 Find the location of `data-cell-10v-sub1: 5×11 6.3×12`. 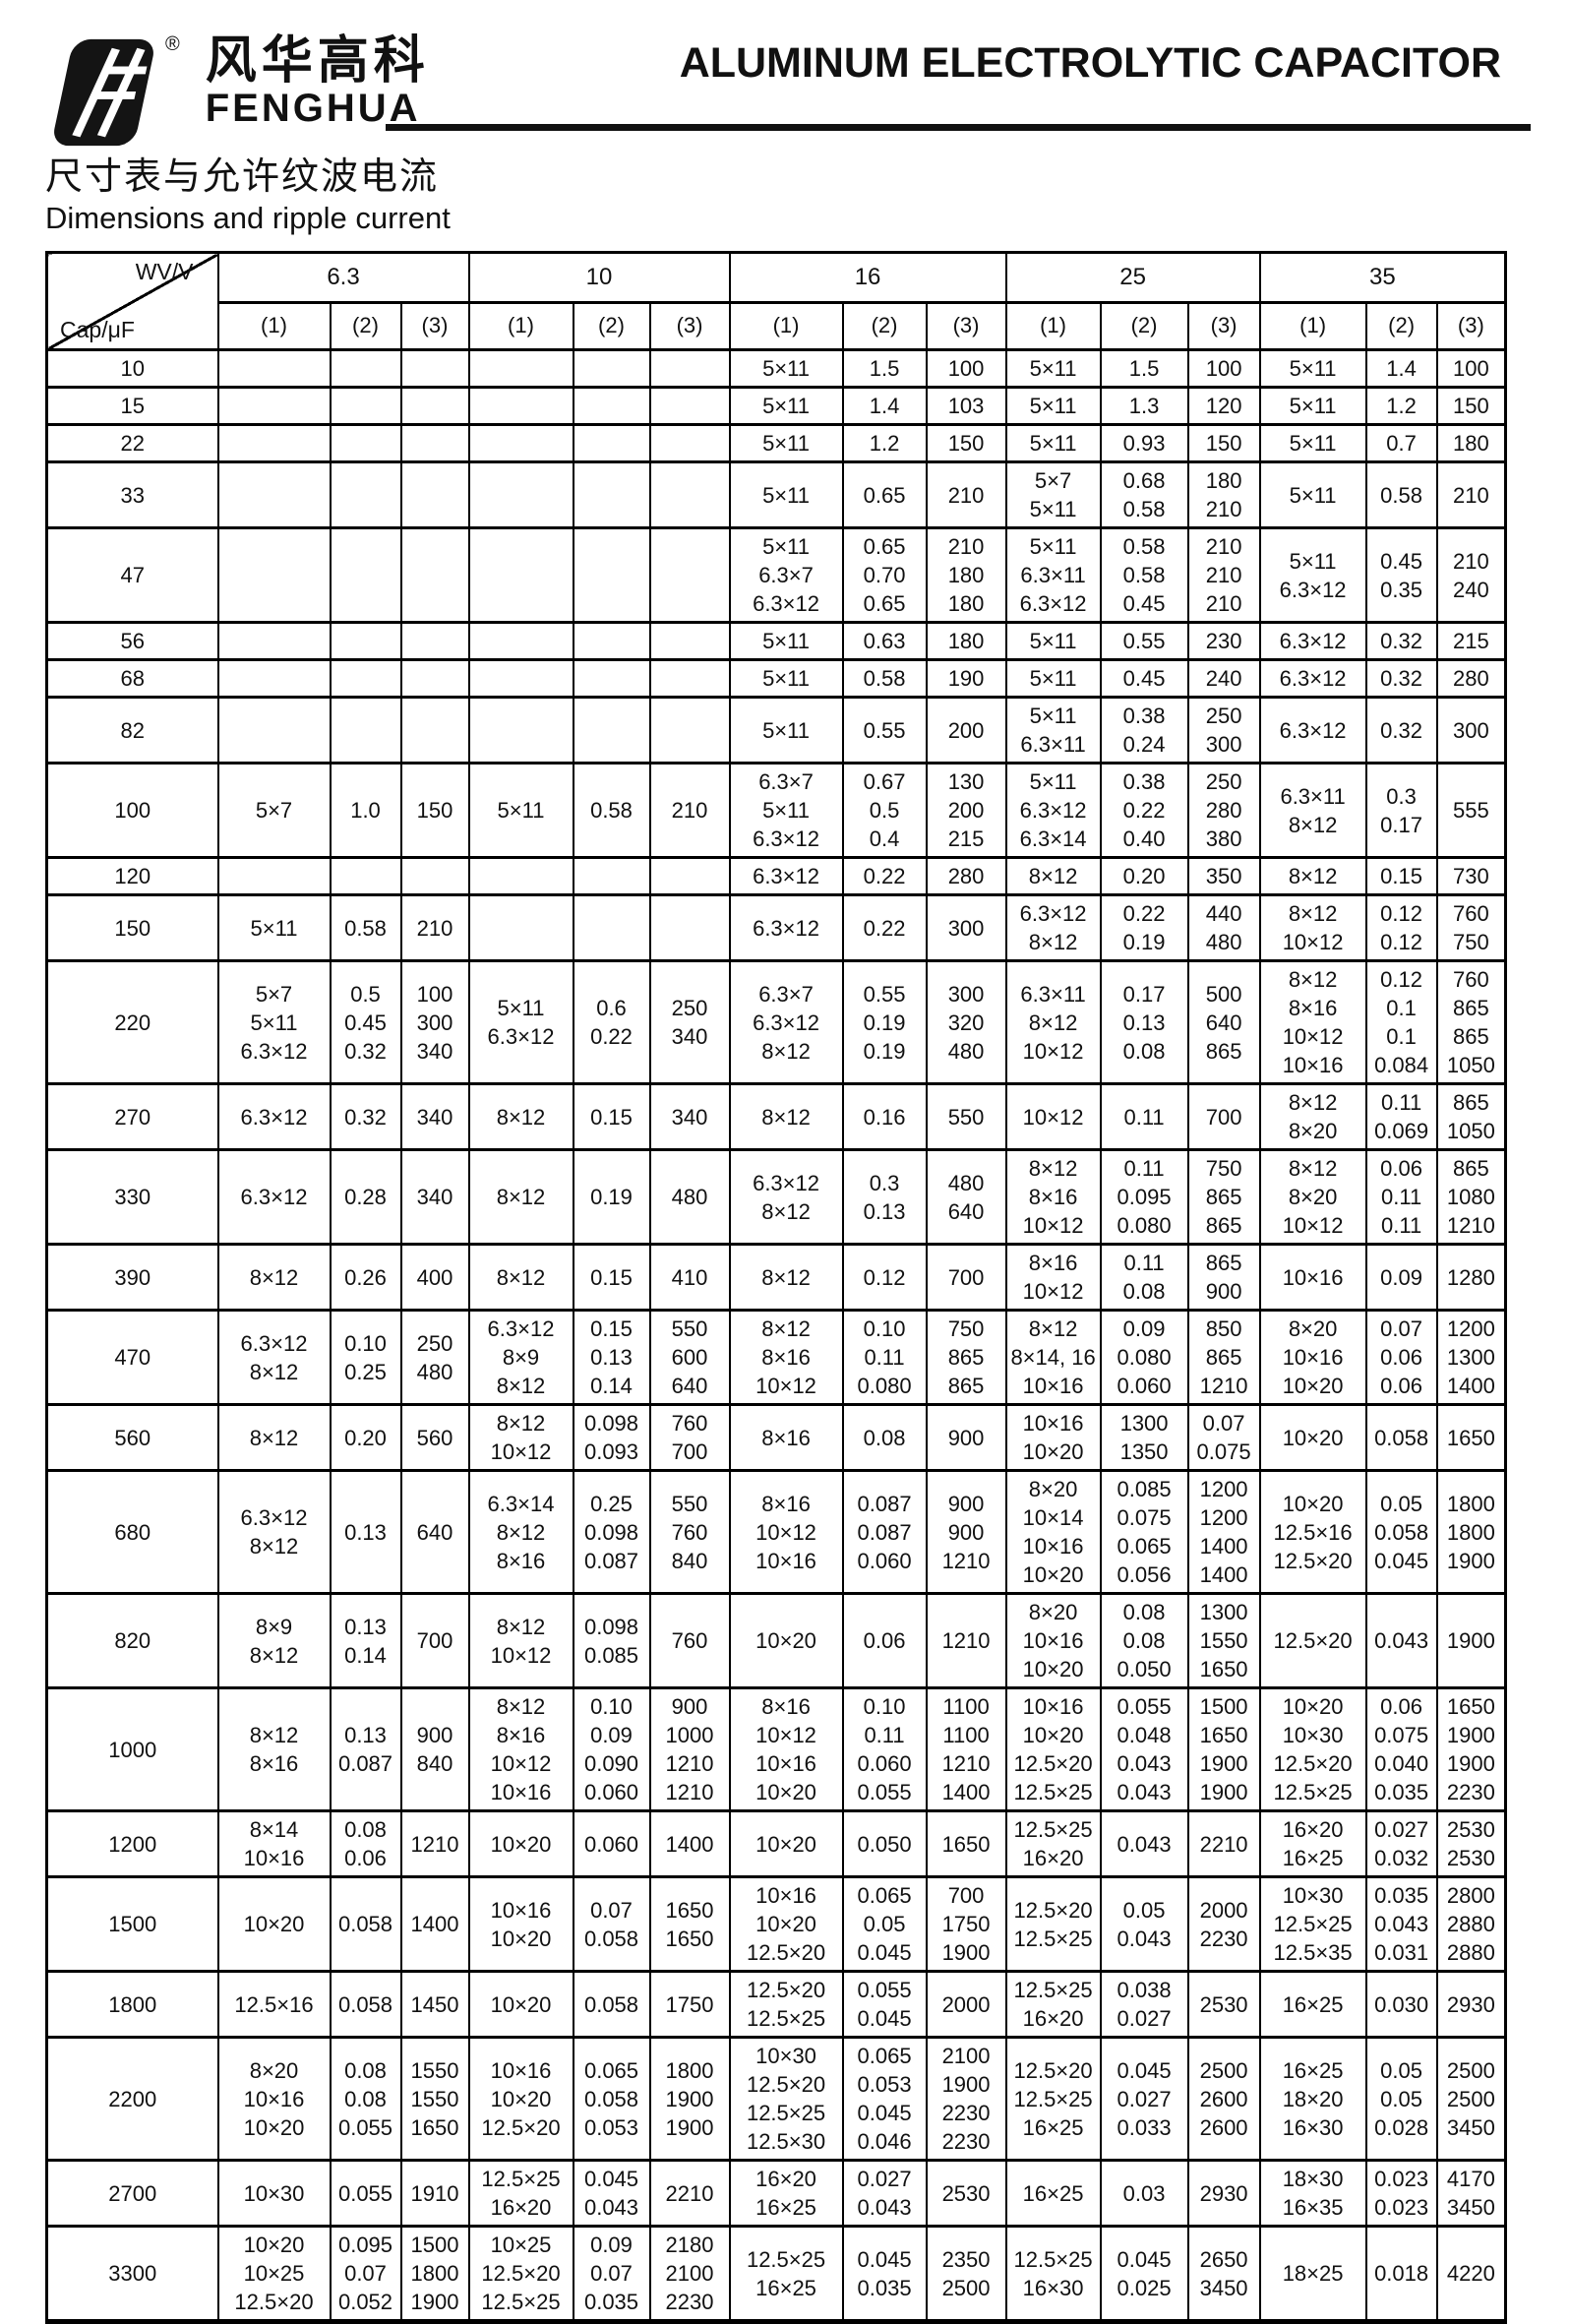

data-cell-10v-sub1: 5×11 6.3×12 is located at coordinates (520, 1022).